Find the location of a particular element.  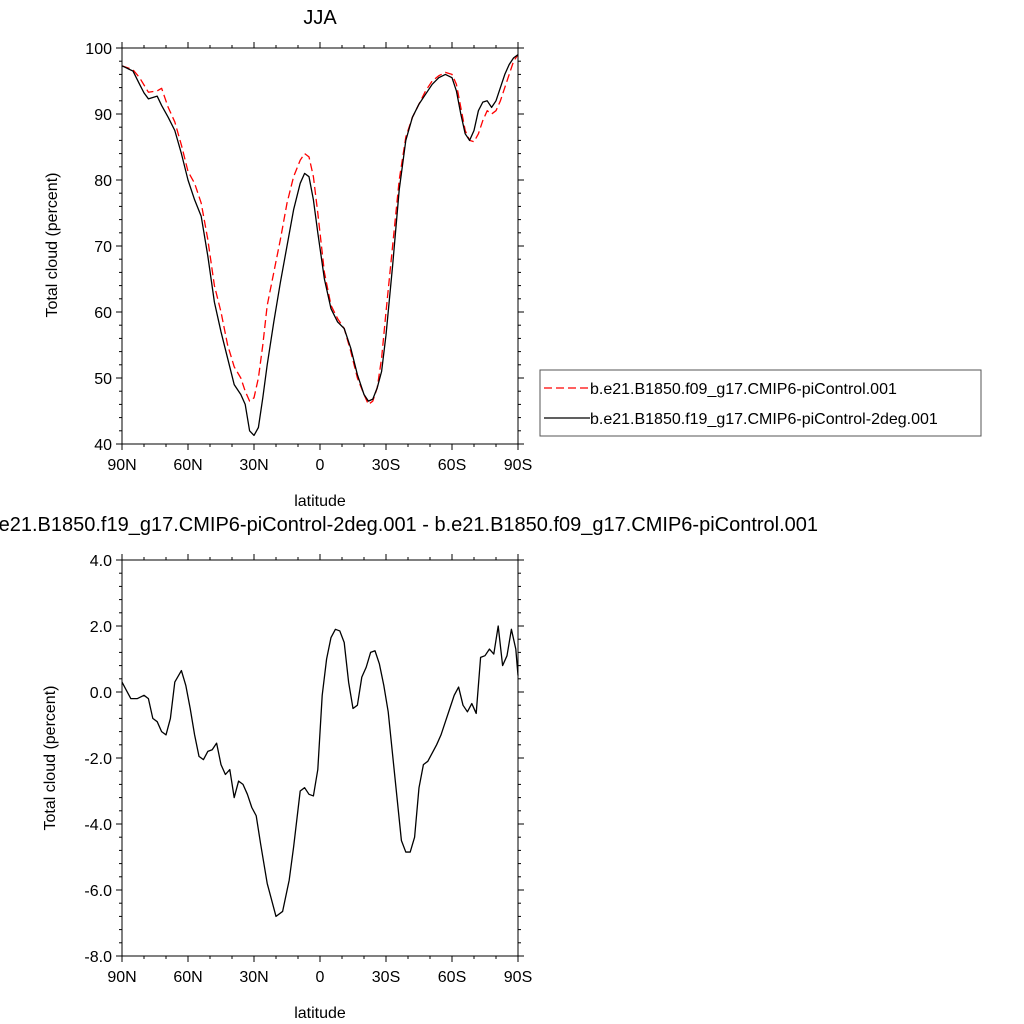

y-tick-label: -2.0 is located at coordinates (98, 759).